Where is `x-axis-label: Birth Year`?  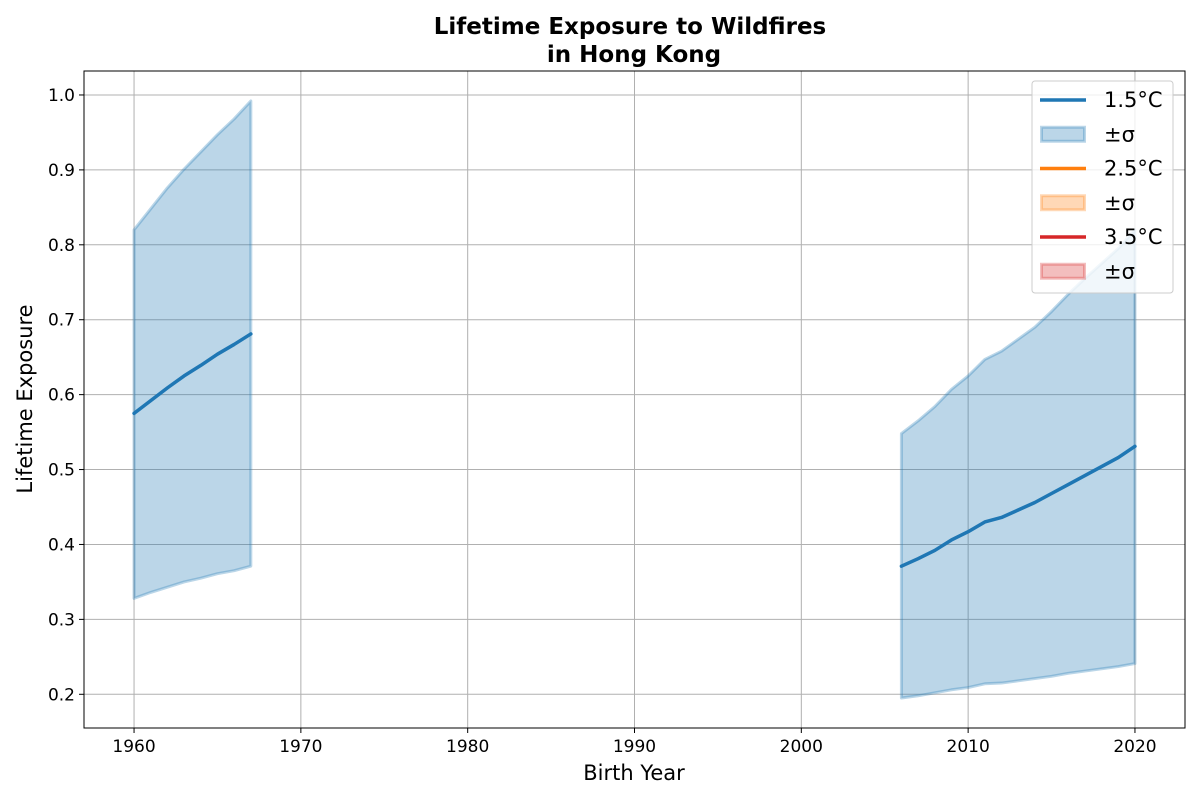
x-axis-label: Birth Year is located at coordinates (634, 773).